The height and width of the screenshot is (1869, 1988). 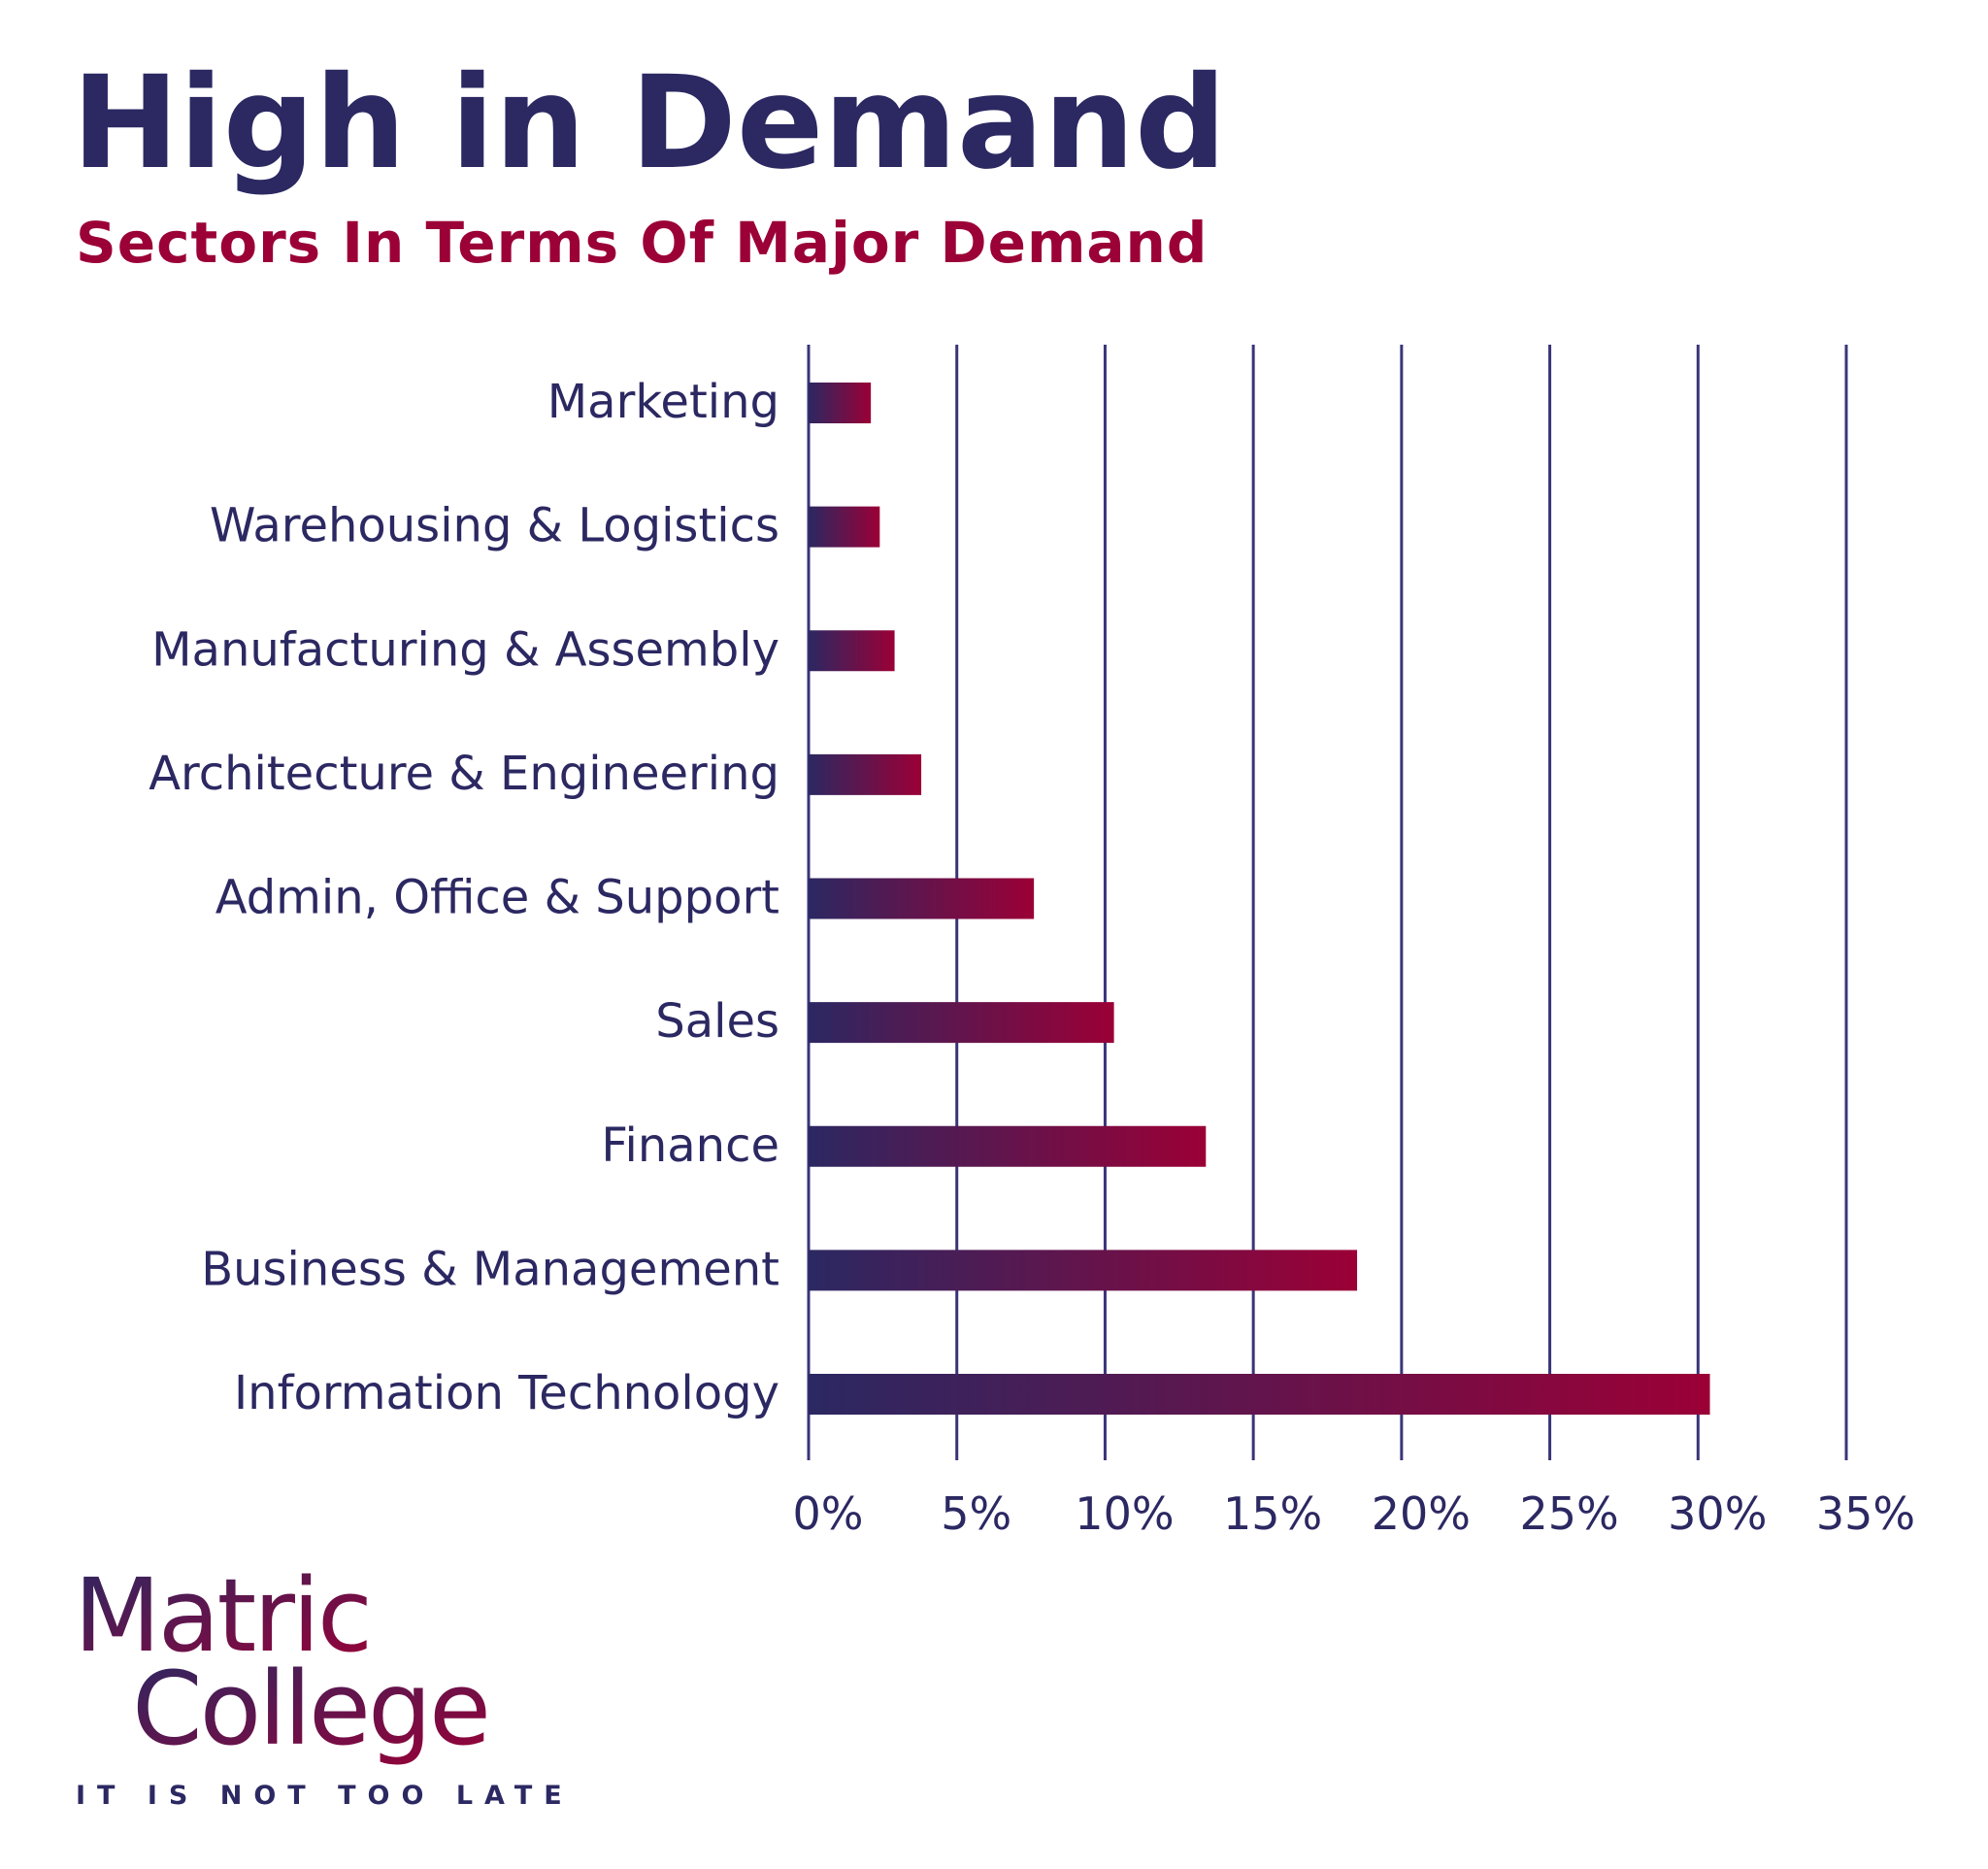 What do you see at coordinates (690, 1146) in the screenshot?
I see `y-tick-label: Finance` at bounding box center [690, 1146].